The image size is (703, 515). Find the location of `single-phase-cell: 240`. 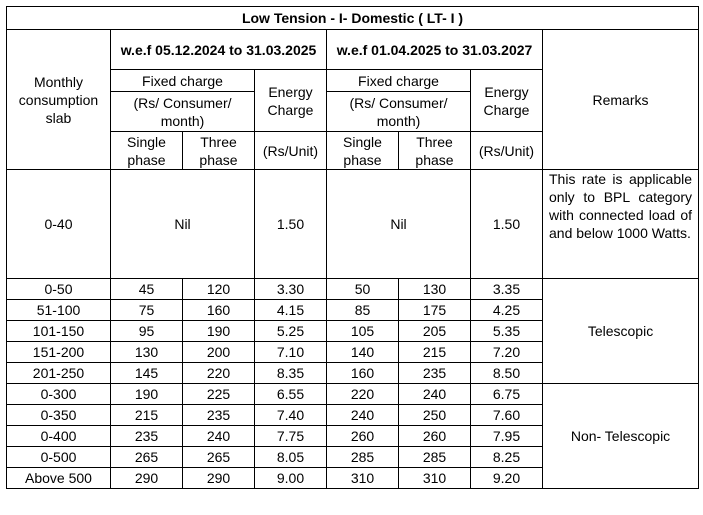

single-phase-cell: 240 is located at coordinates (362, 415).